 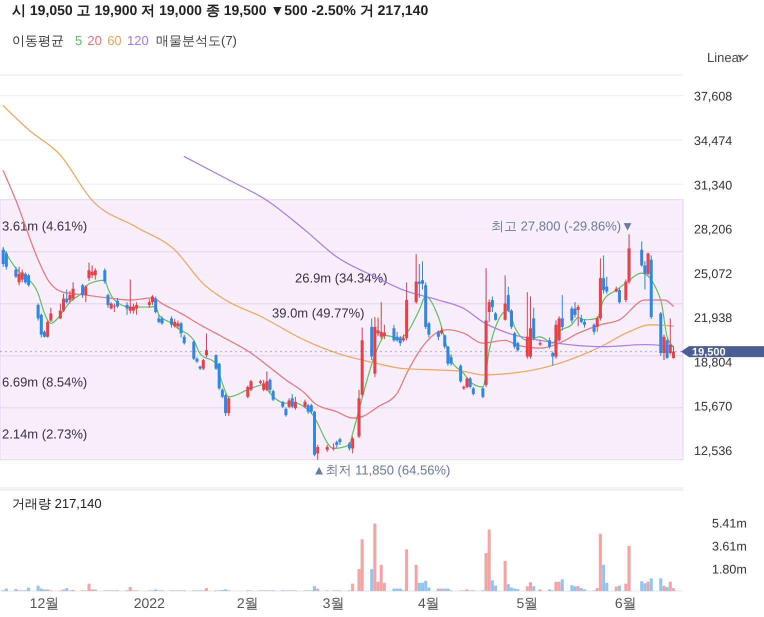 I want to click on x-tick-label: 5월, so click(x=527, y=603).